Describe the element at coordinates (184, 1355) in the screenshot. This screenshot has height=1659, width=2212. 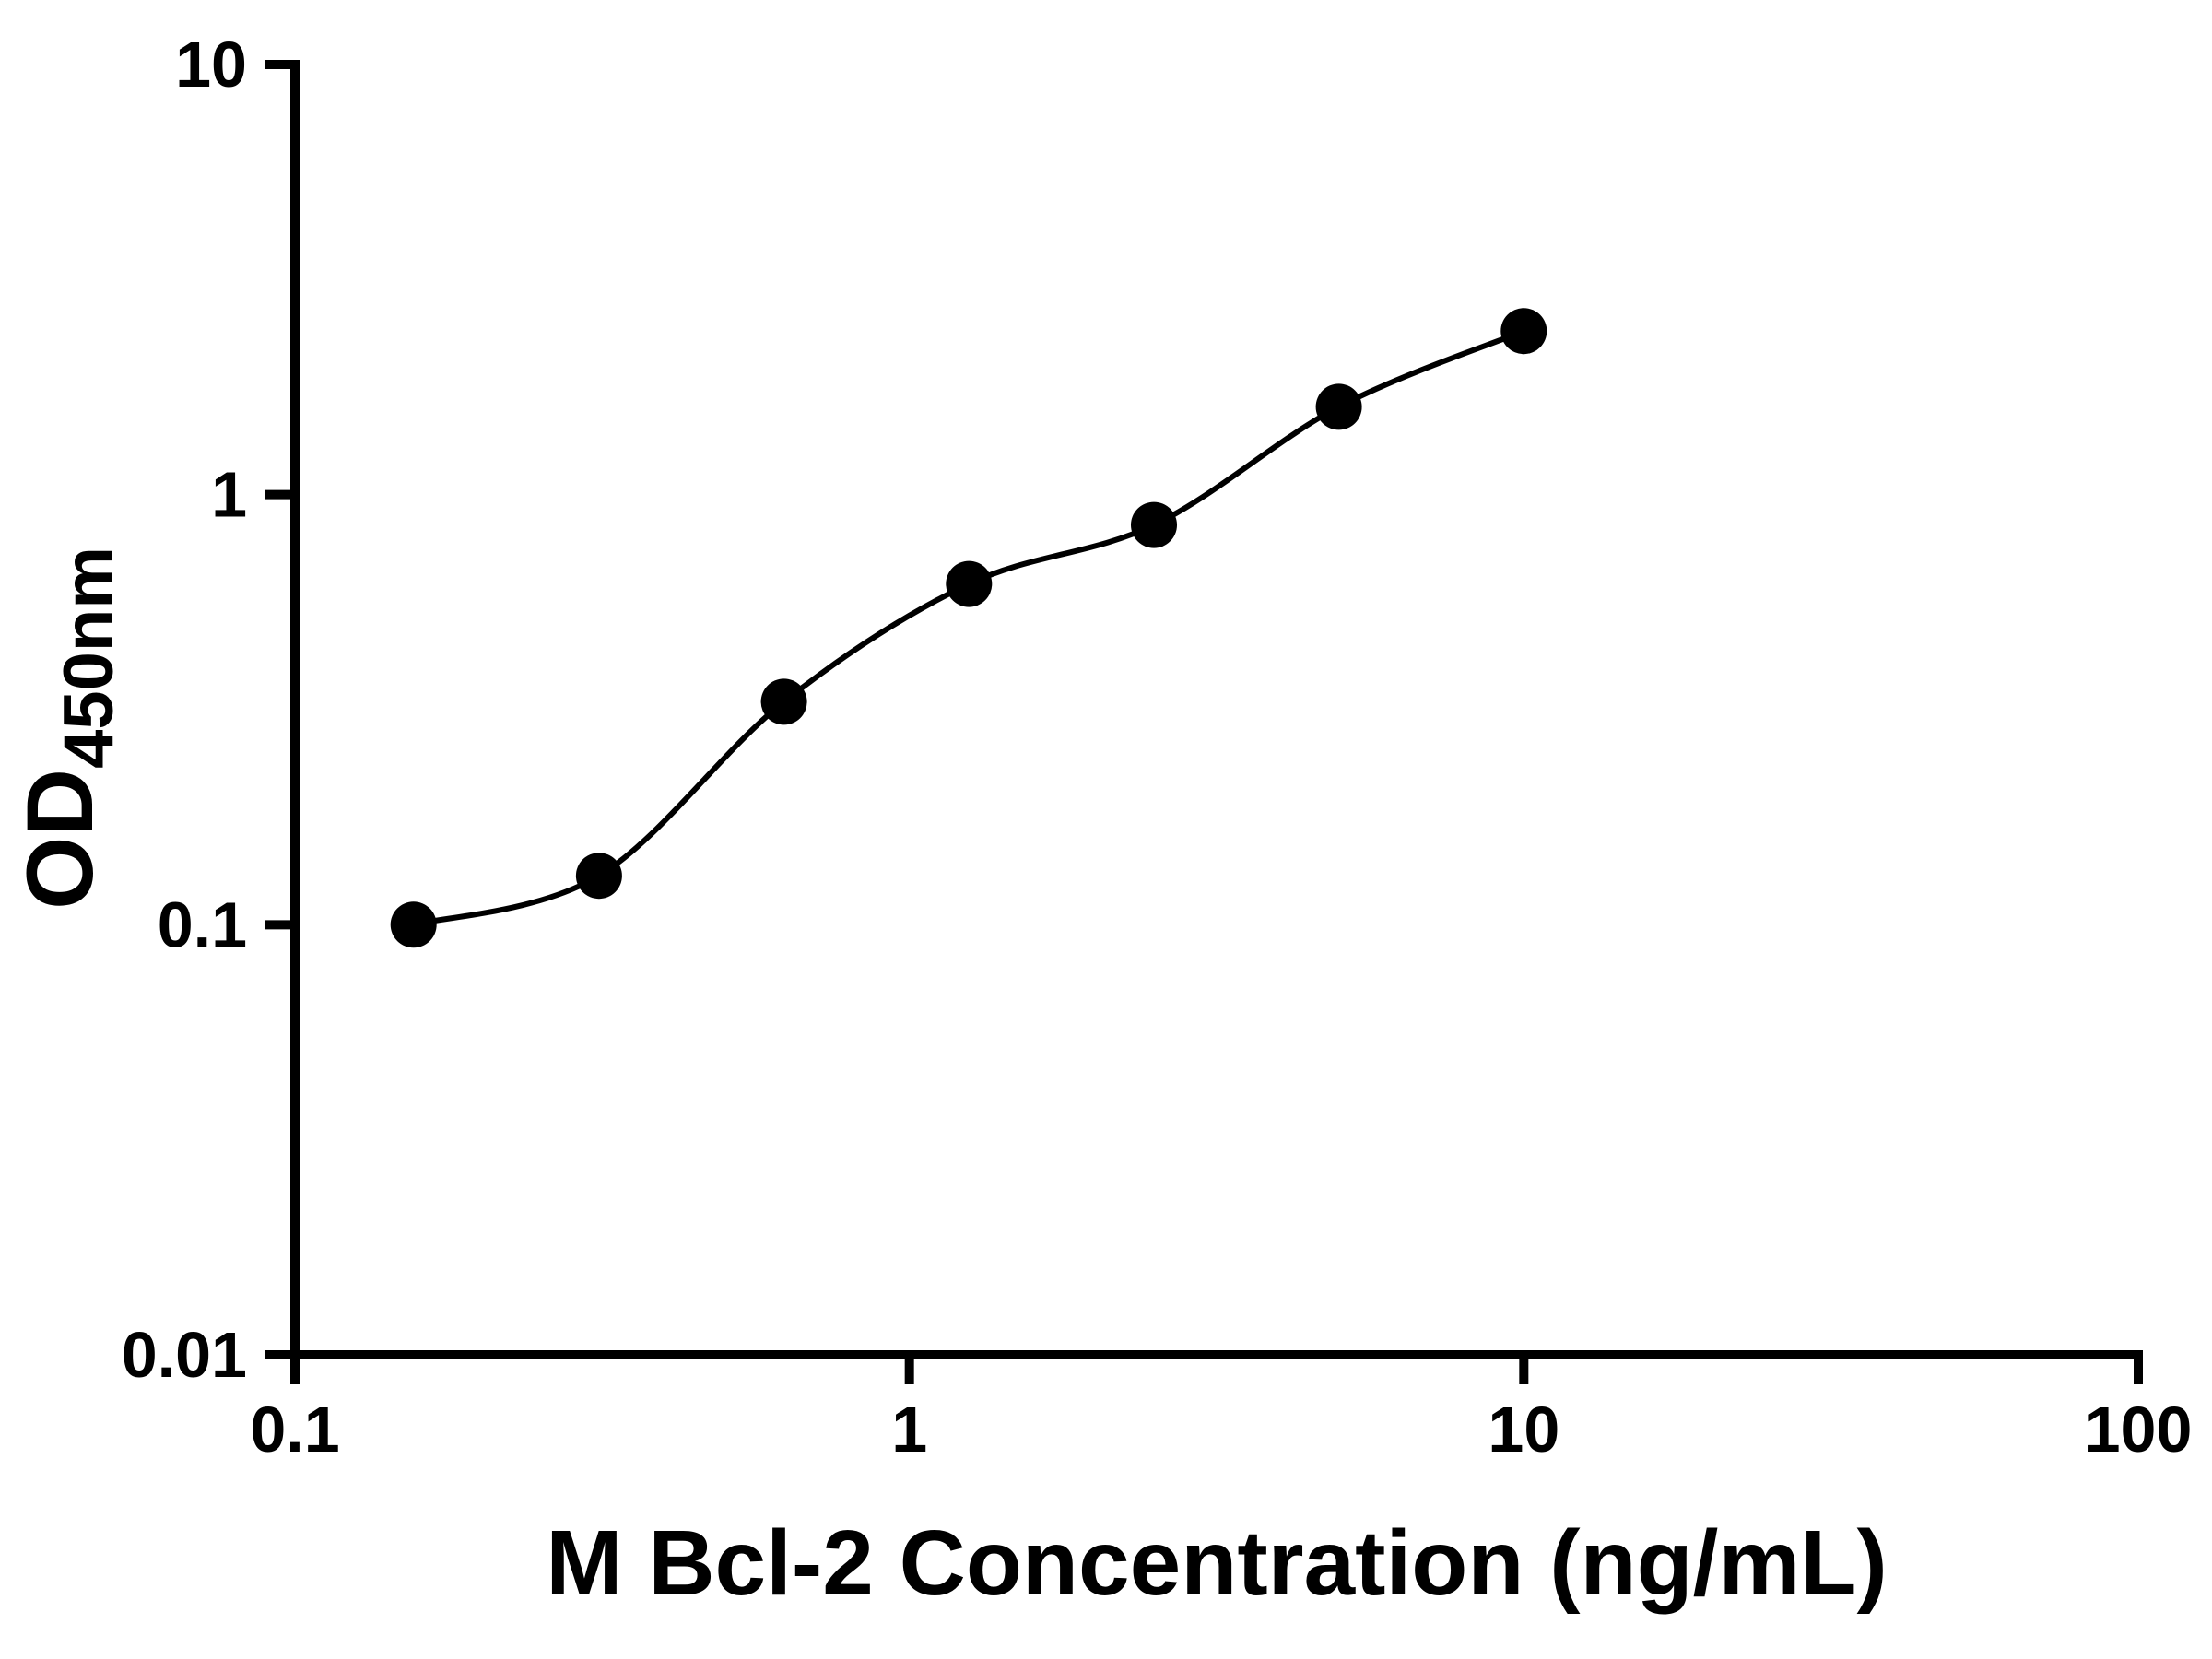
I see `y-tick-label: 0.01` at that location.